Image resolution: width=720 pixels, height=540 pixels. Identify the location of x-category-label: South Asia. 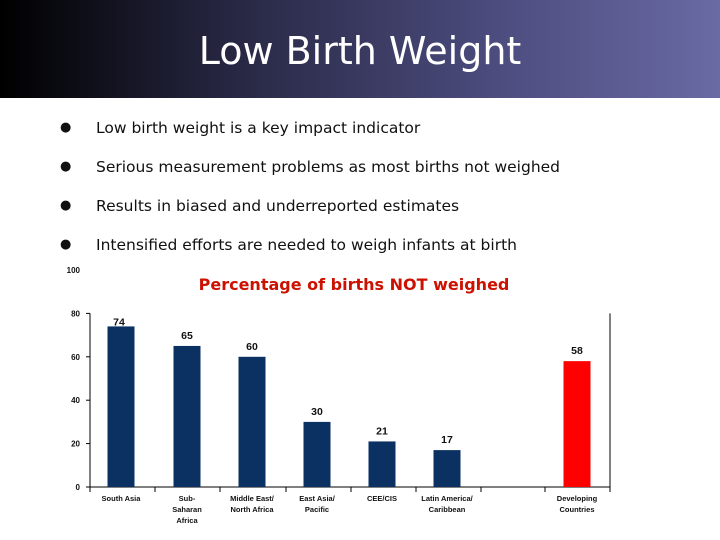
(122, 498).